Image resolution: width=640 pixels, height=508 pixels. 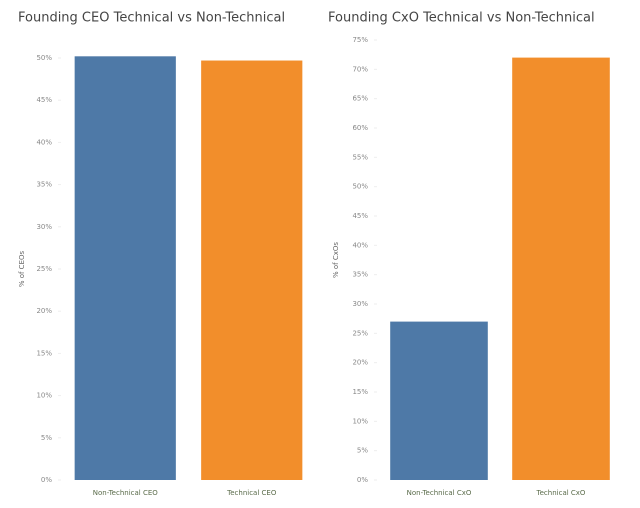 I want to click on x-tick-label: Technical CEO, so click(x=251, y=493).